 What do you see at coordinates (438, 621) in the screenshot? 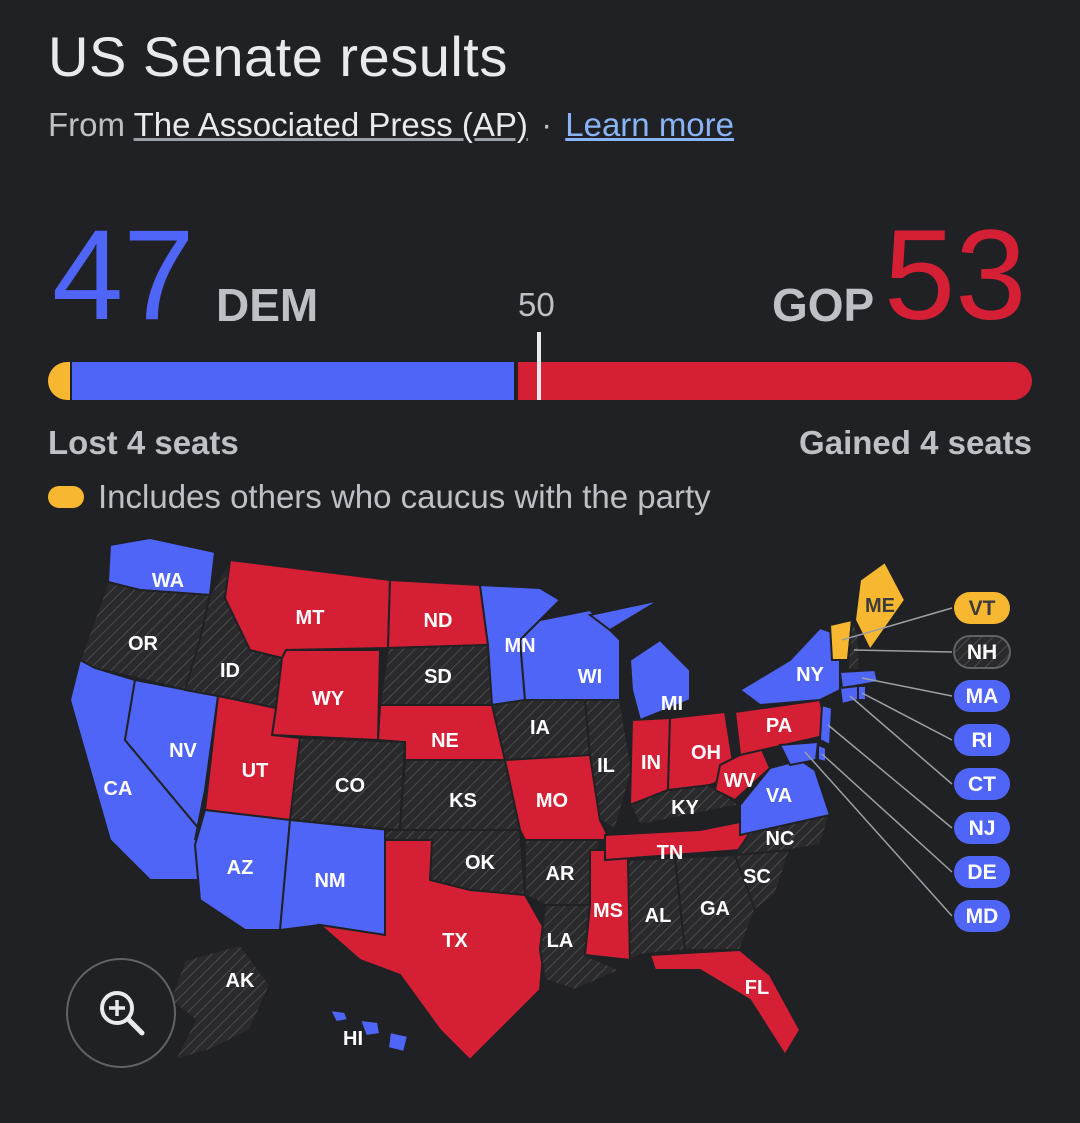
I see `state-label-nd: ND` at bounding box center [438, 621].